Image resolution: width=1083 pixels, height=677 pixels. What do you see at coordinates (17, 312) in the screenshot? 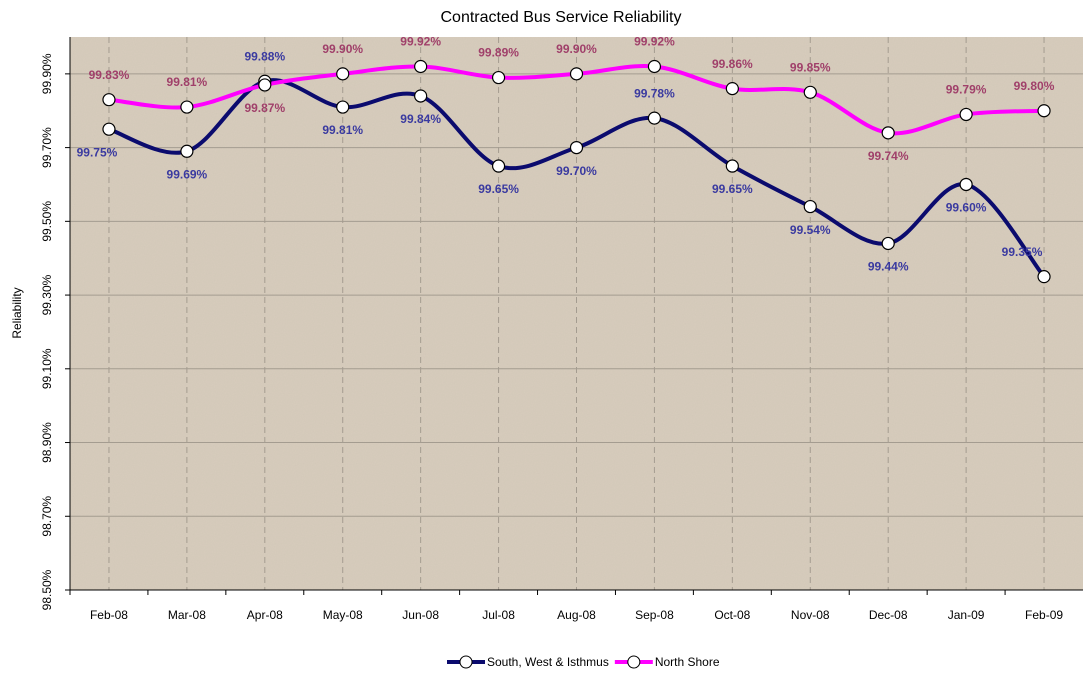
I see `y-axis-label: Reliability` at bounding box center [17, 312].